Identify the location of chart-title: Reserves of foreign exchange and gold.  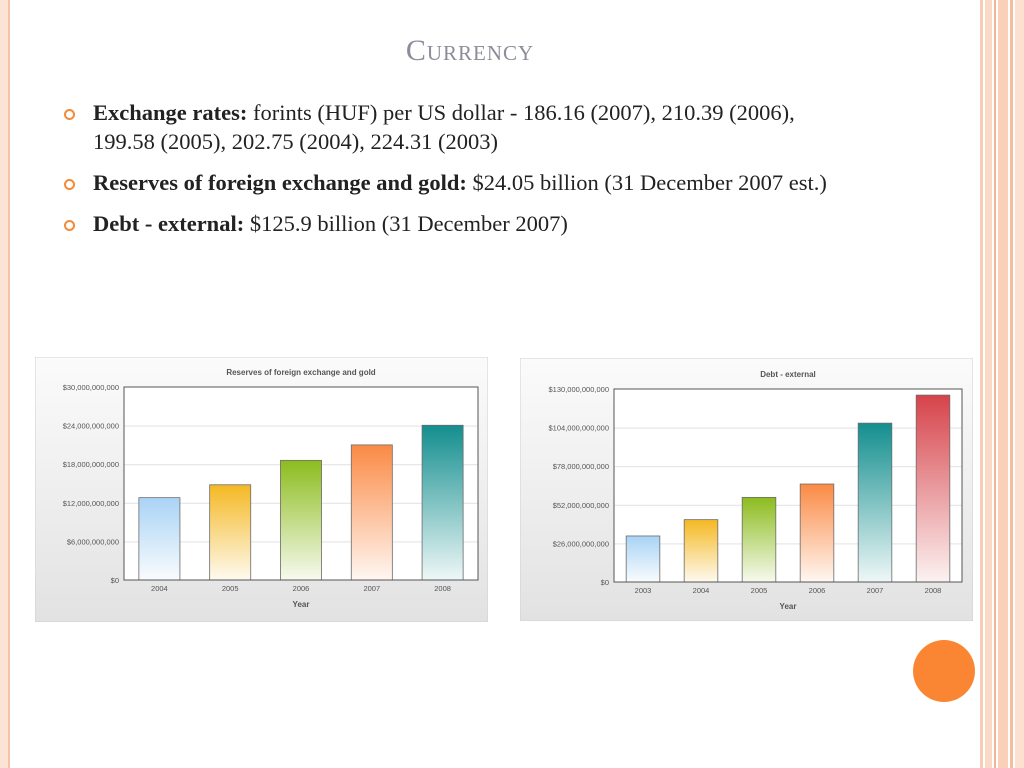
(300, 372).